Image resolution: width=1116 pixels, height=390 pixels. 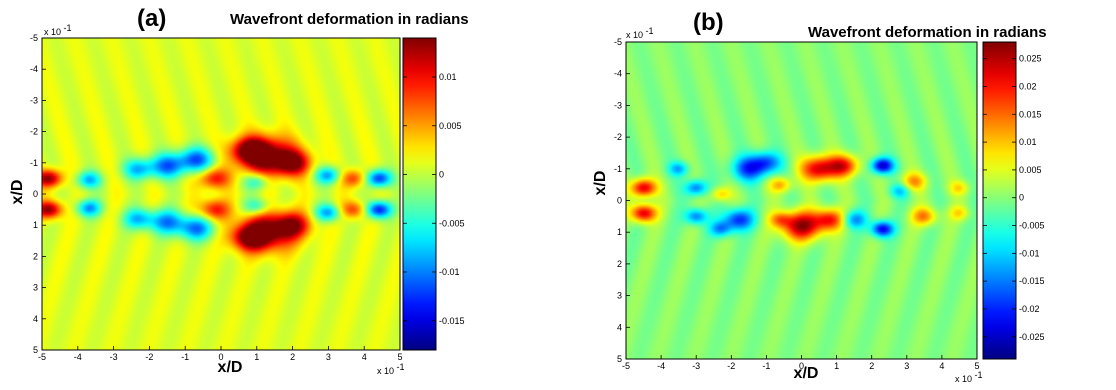 What do you see at coordinates (1030, 59) in the screenshot?
I see `colorbar-tick-label: 0.025` at bounding box center [1030, 59].